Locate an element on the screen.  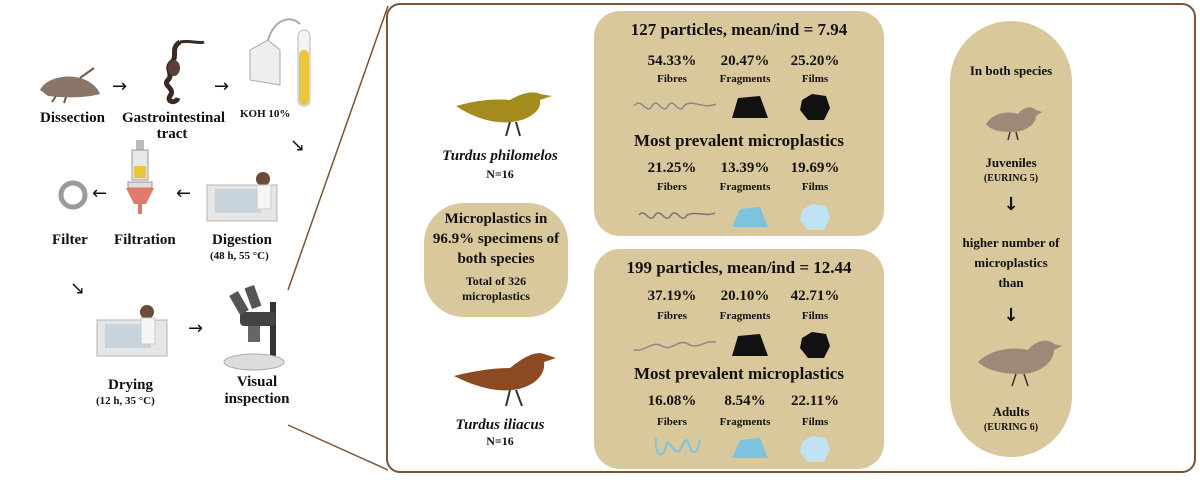
box2-fragments-label: Fragments is located at coordinates (745, 316).